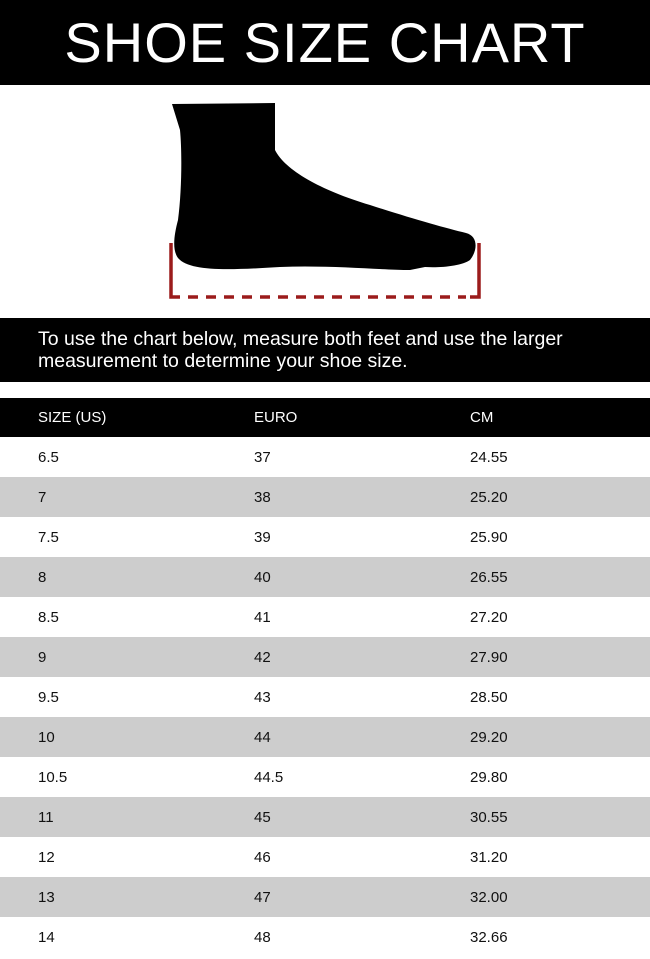 The image size is (650, 959). What do you see at coordinates (262, 497) in the screenshot?
I see `cell-euro: 38` at bounding box center [262, 497].